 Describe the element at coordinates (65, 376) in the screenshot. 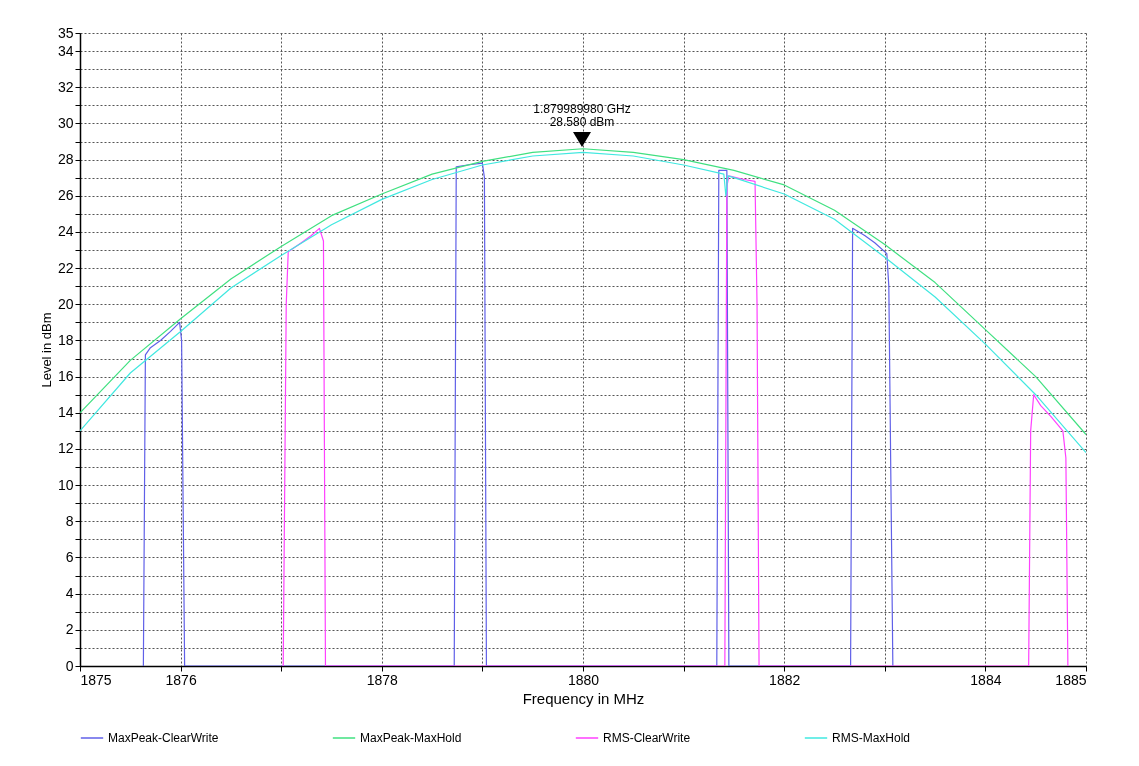

I see `y-tick-label: 16` at that location.